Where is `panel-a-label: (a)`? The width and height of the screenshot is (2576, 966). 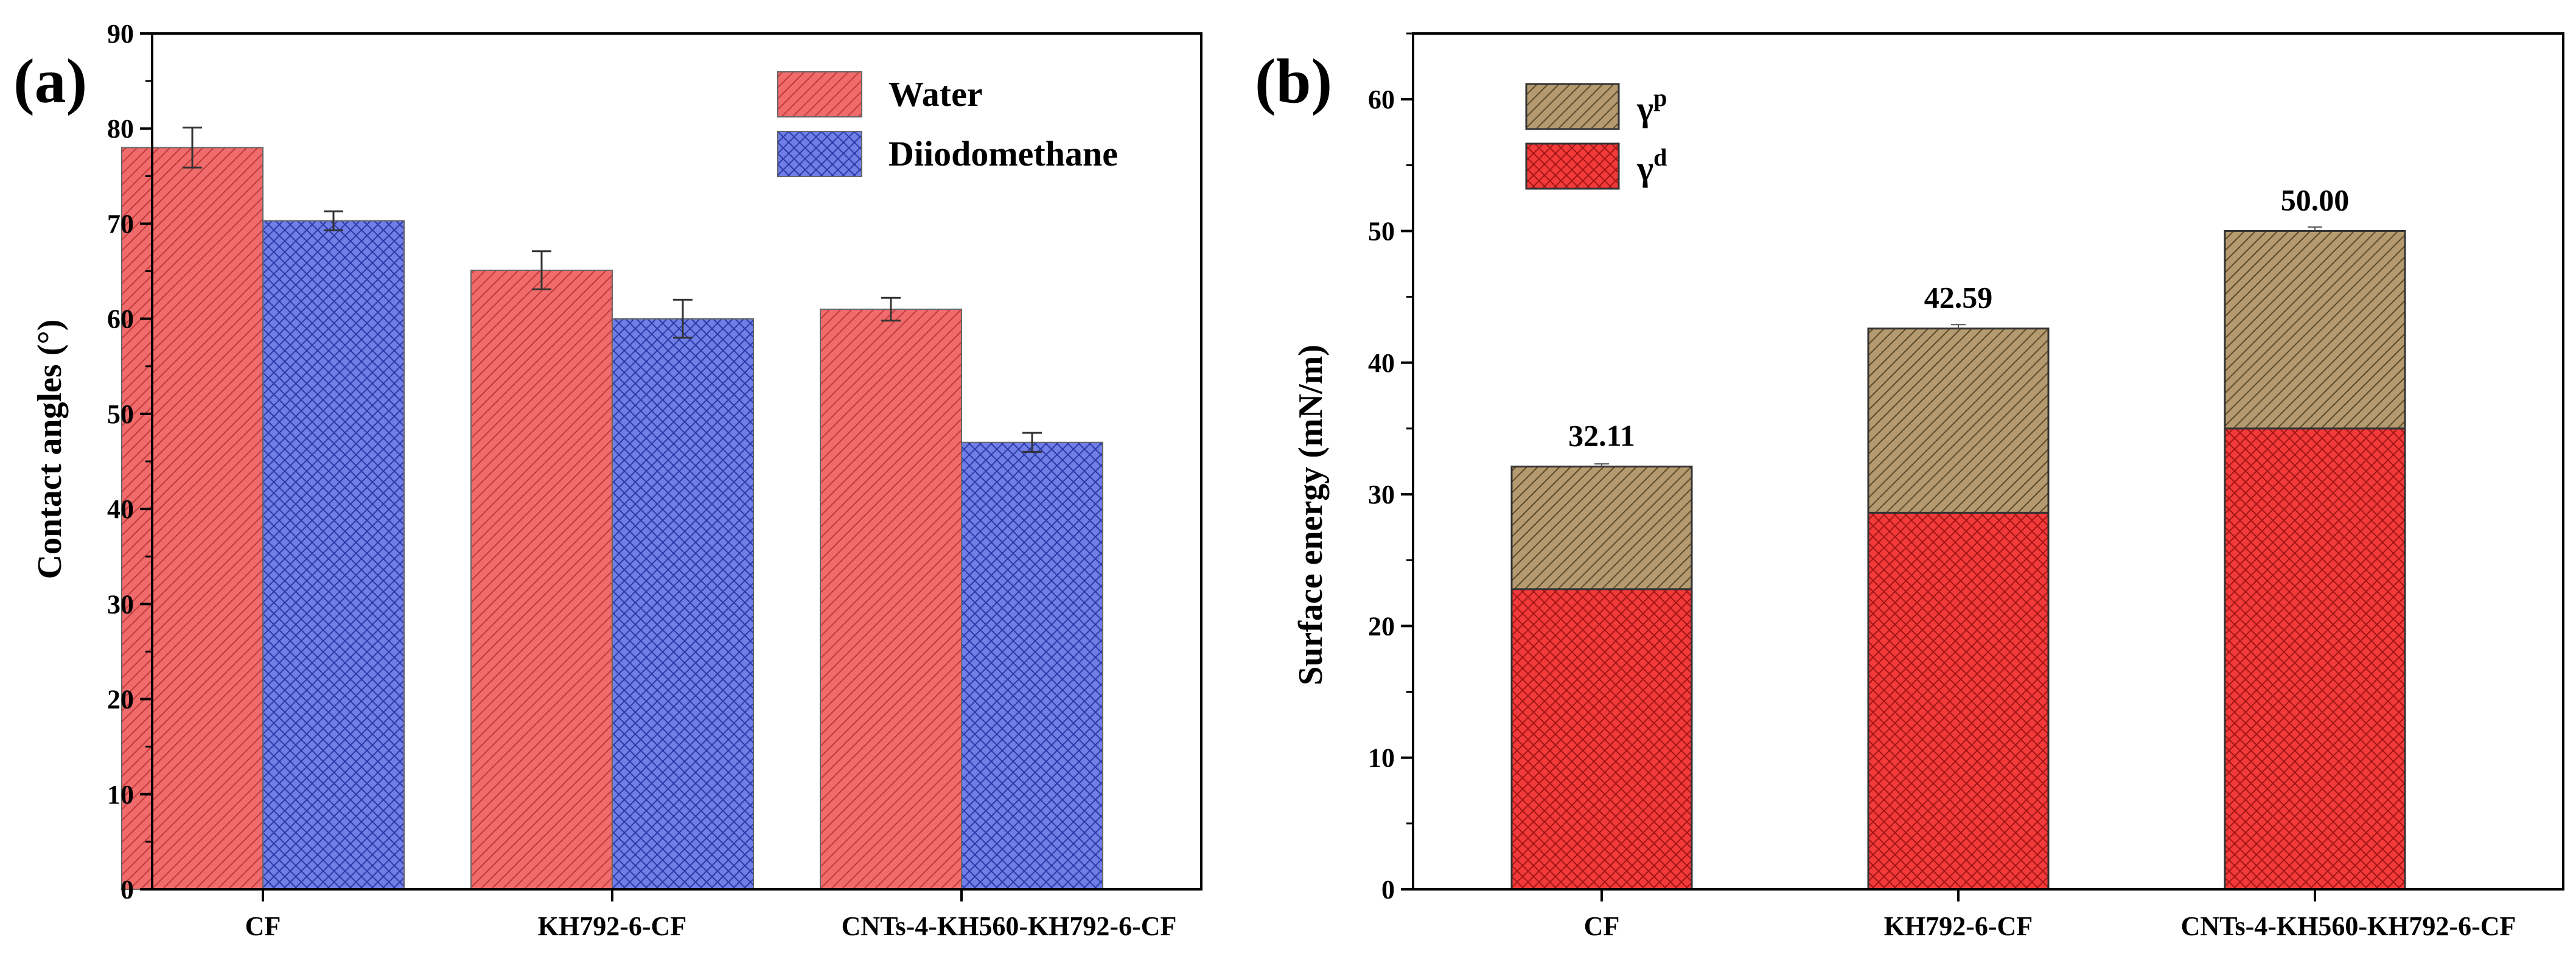 panel-a-label: (a) is located at coordinates (50, 81).